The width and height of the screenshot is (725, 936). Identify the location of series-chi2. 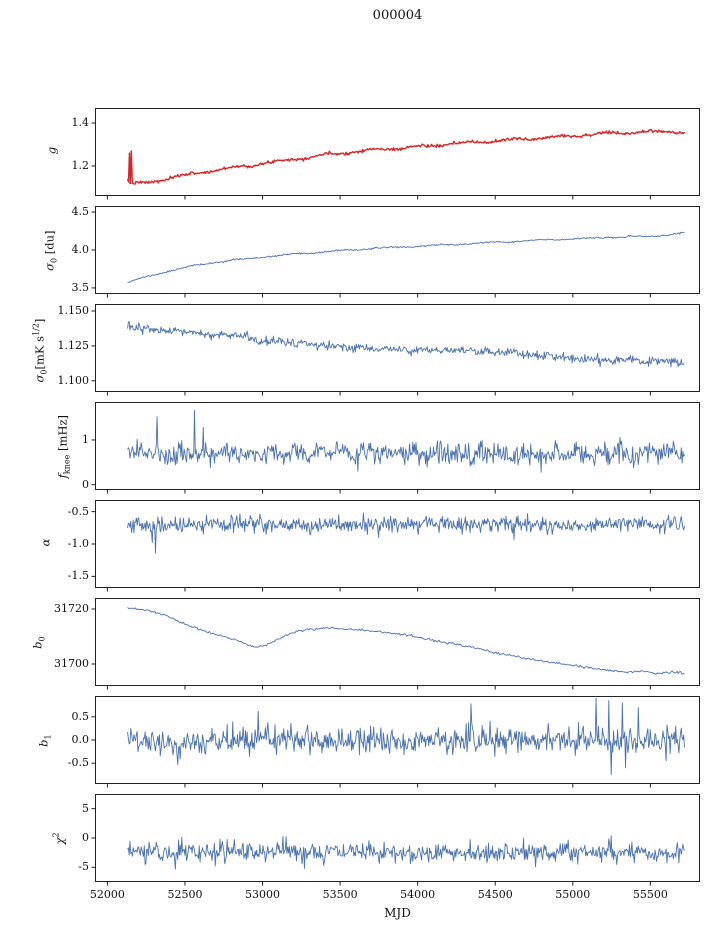
(406, 852).